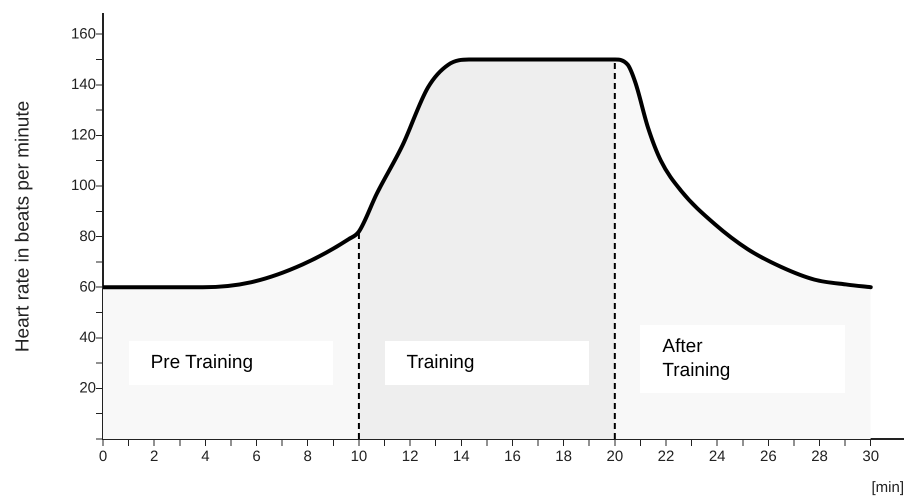  Describe the element at coordinates (743, 359) in the screenshot. I see `label-box: After Training` at that location.